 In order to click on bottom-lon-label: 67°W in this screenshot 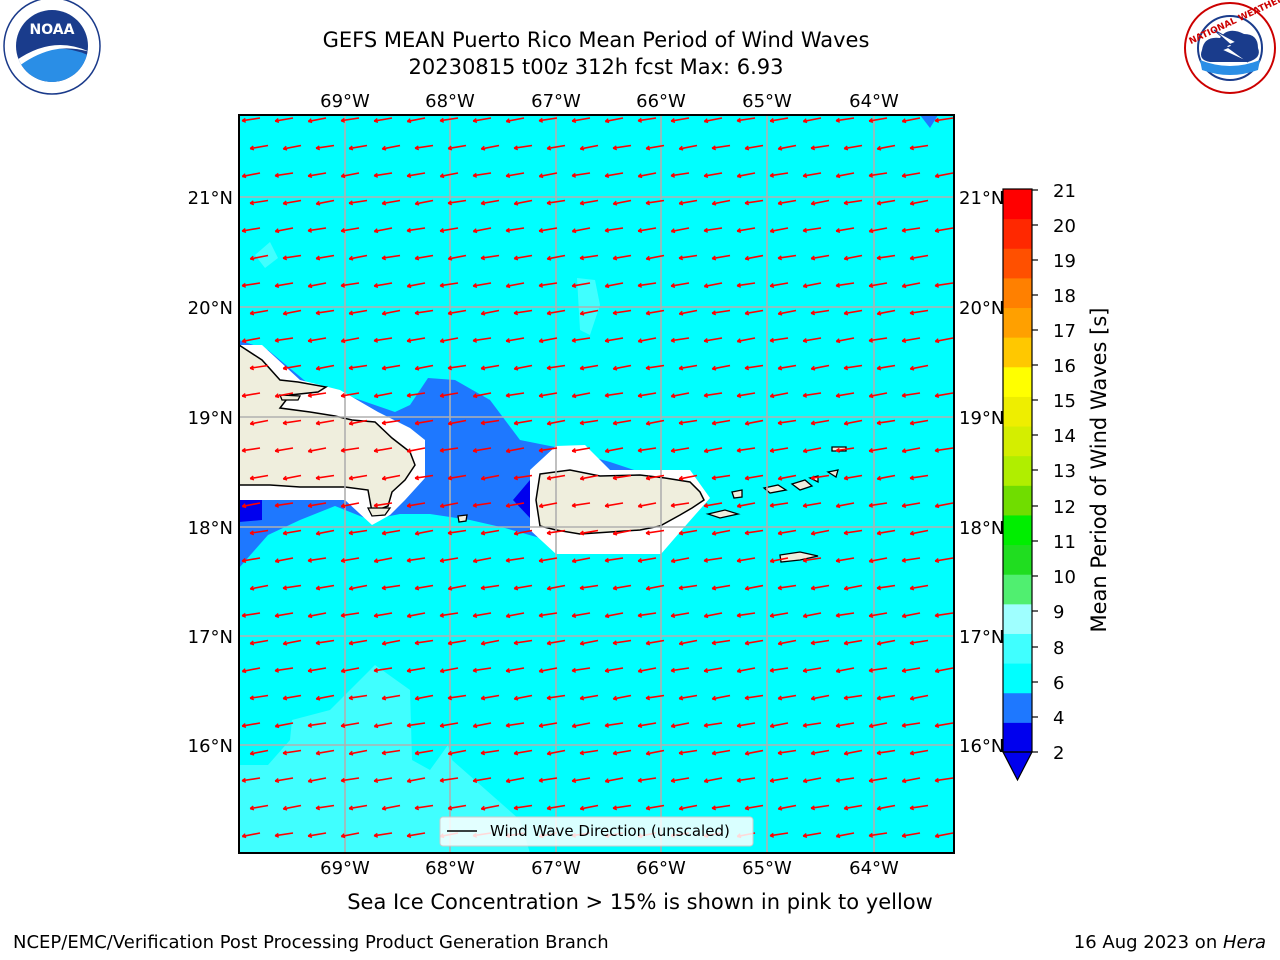, I will do `click(556, 868)`.